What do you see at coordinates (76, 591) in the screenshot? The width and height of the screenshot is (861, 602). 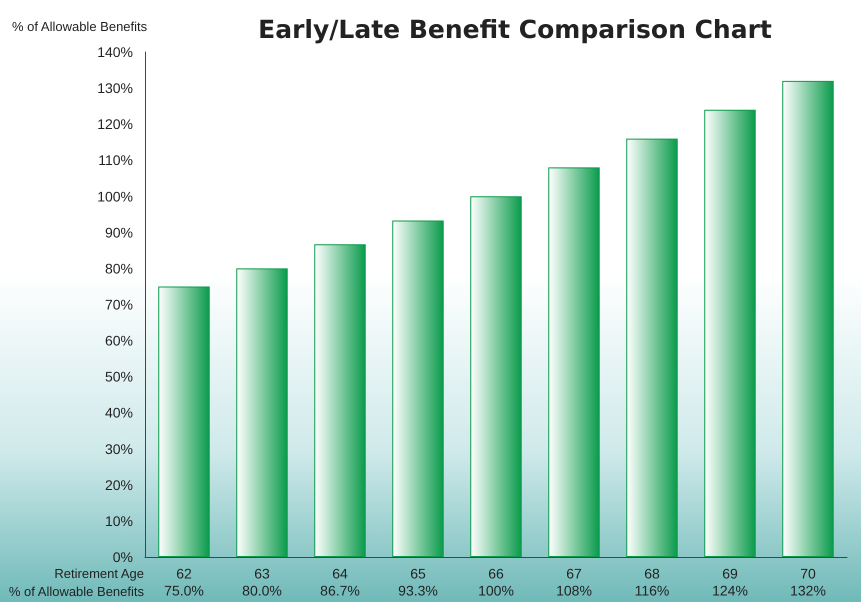 I see `text: % of Allowable Benefits` at bounding box center [76, 591].